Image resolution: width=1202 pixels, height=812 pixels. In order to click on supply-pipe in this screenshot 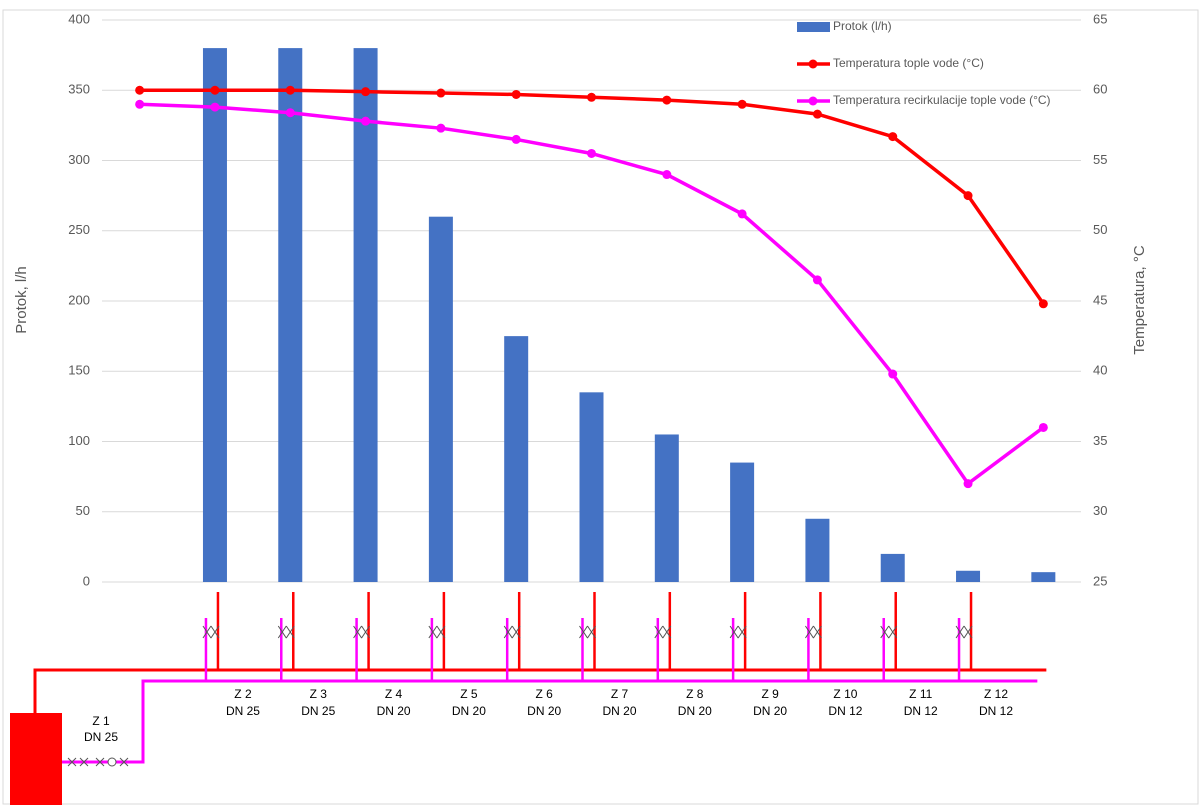, I will do `click(540, 690)`.